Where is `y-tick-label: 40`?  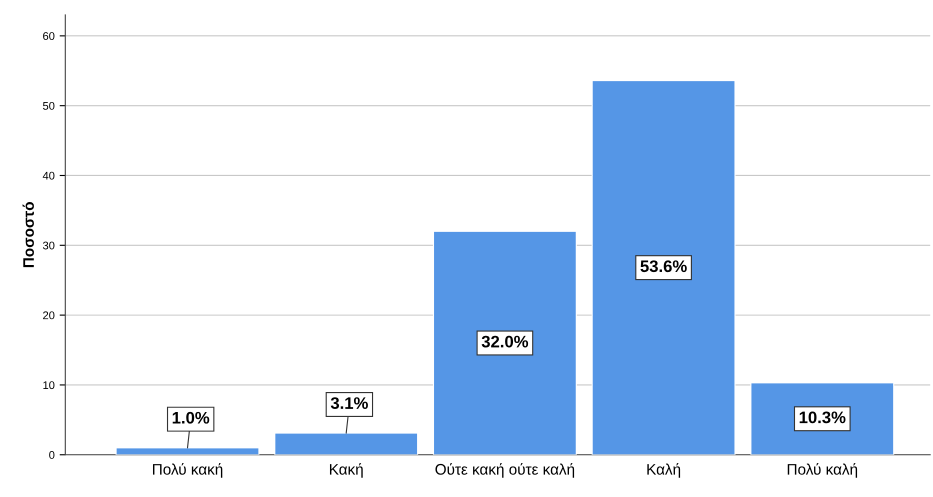
y-tick-label: 40 is located at coordinates (48, 176).